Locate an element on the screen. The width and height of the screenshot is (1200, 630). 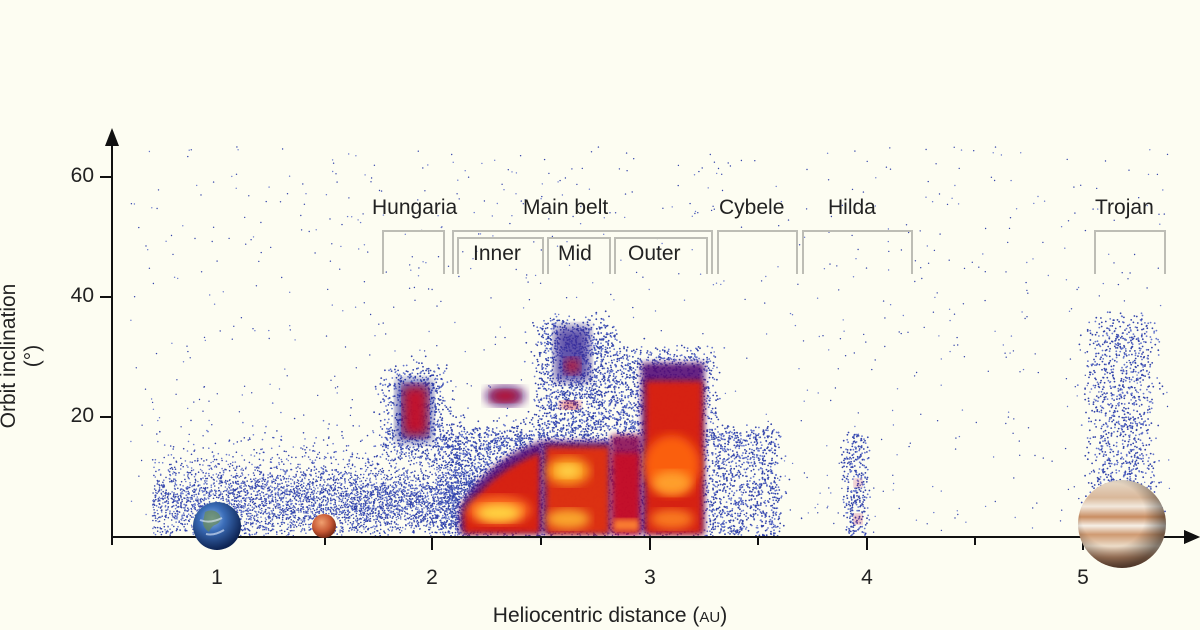
y-tick-20: 20 is located at coordinates (82, 415).